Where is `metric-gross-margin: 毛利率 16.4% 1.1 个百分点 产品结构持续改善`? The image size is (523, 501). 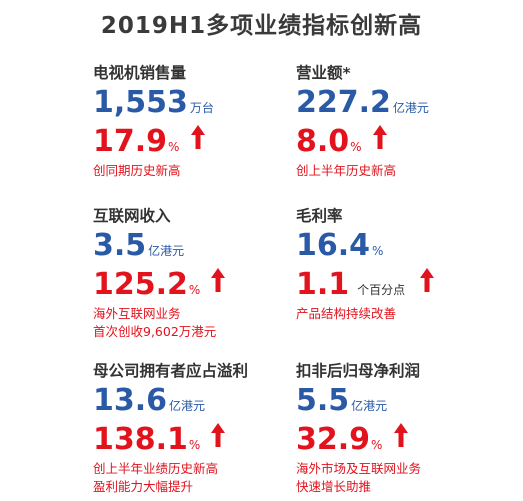
metric-gross-margin: 毛利率 16.4% 1.1 个百分点 产品结构持续改善 is located at coordinates (409, 264).